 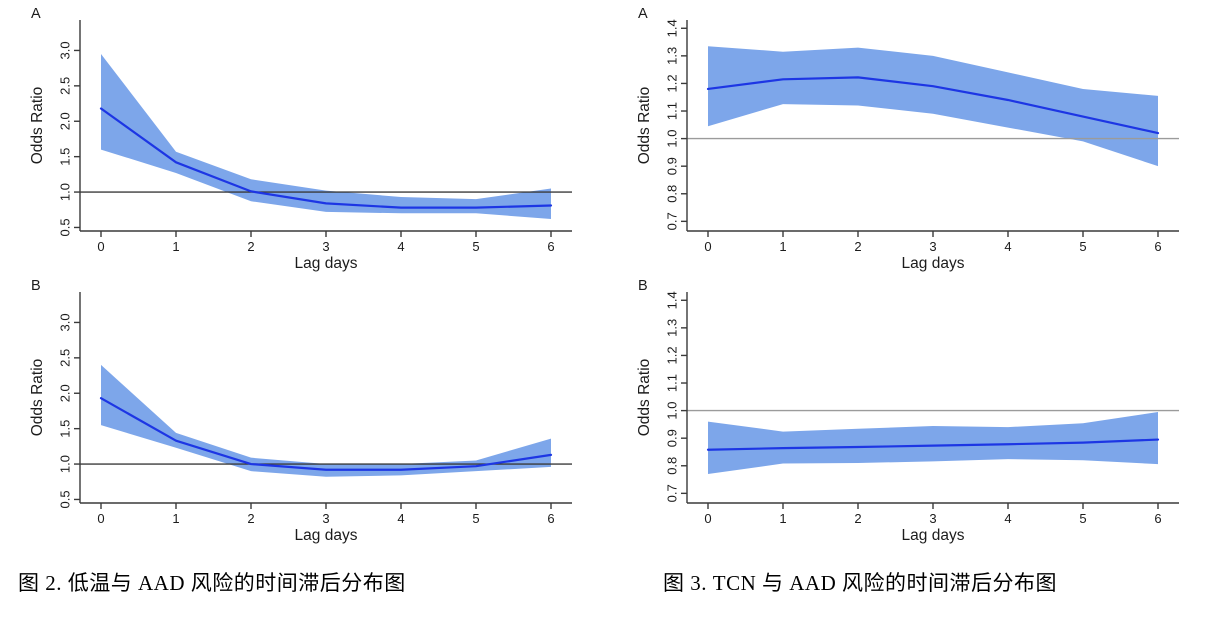 I want to click on figure-3-caption-row: 图 3. TCN 与 AAD 风险的时间滞后分布图, so click(x=910, y=582).